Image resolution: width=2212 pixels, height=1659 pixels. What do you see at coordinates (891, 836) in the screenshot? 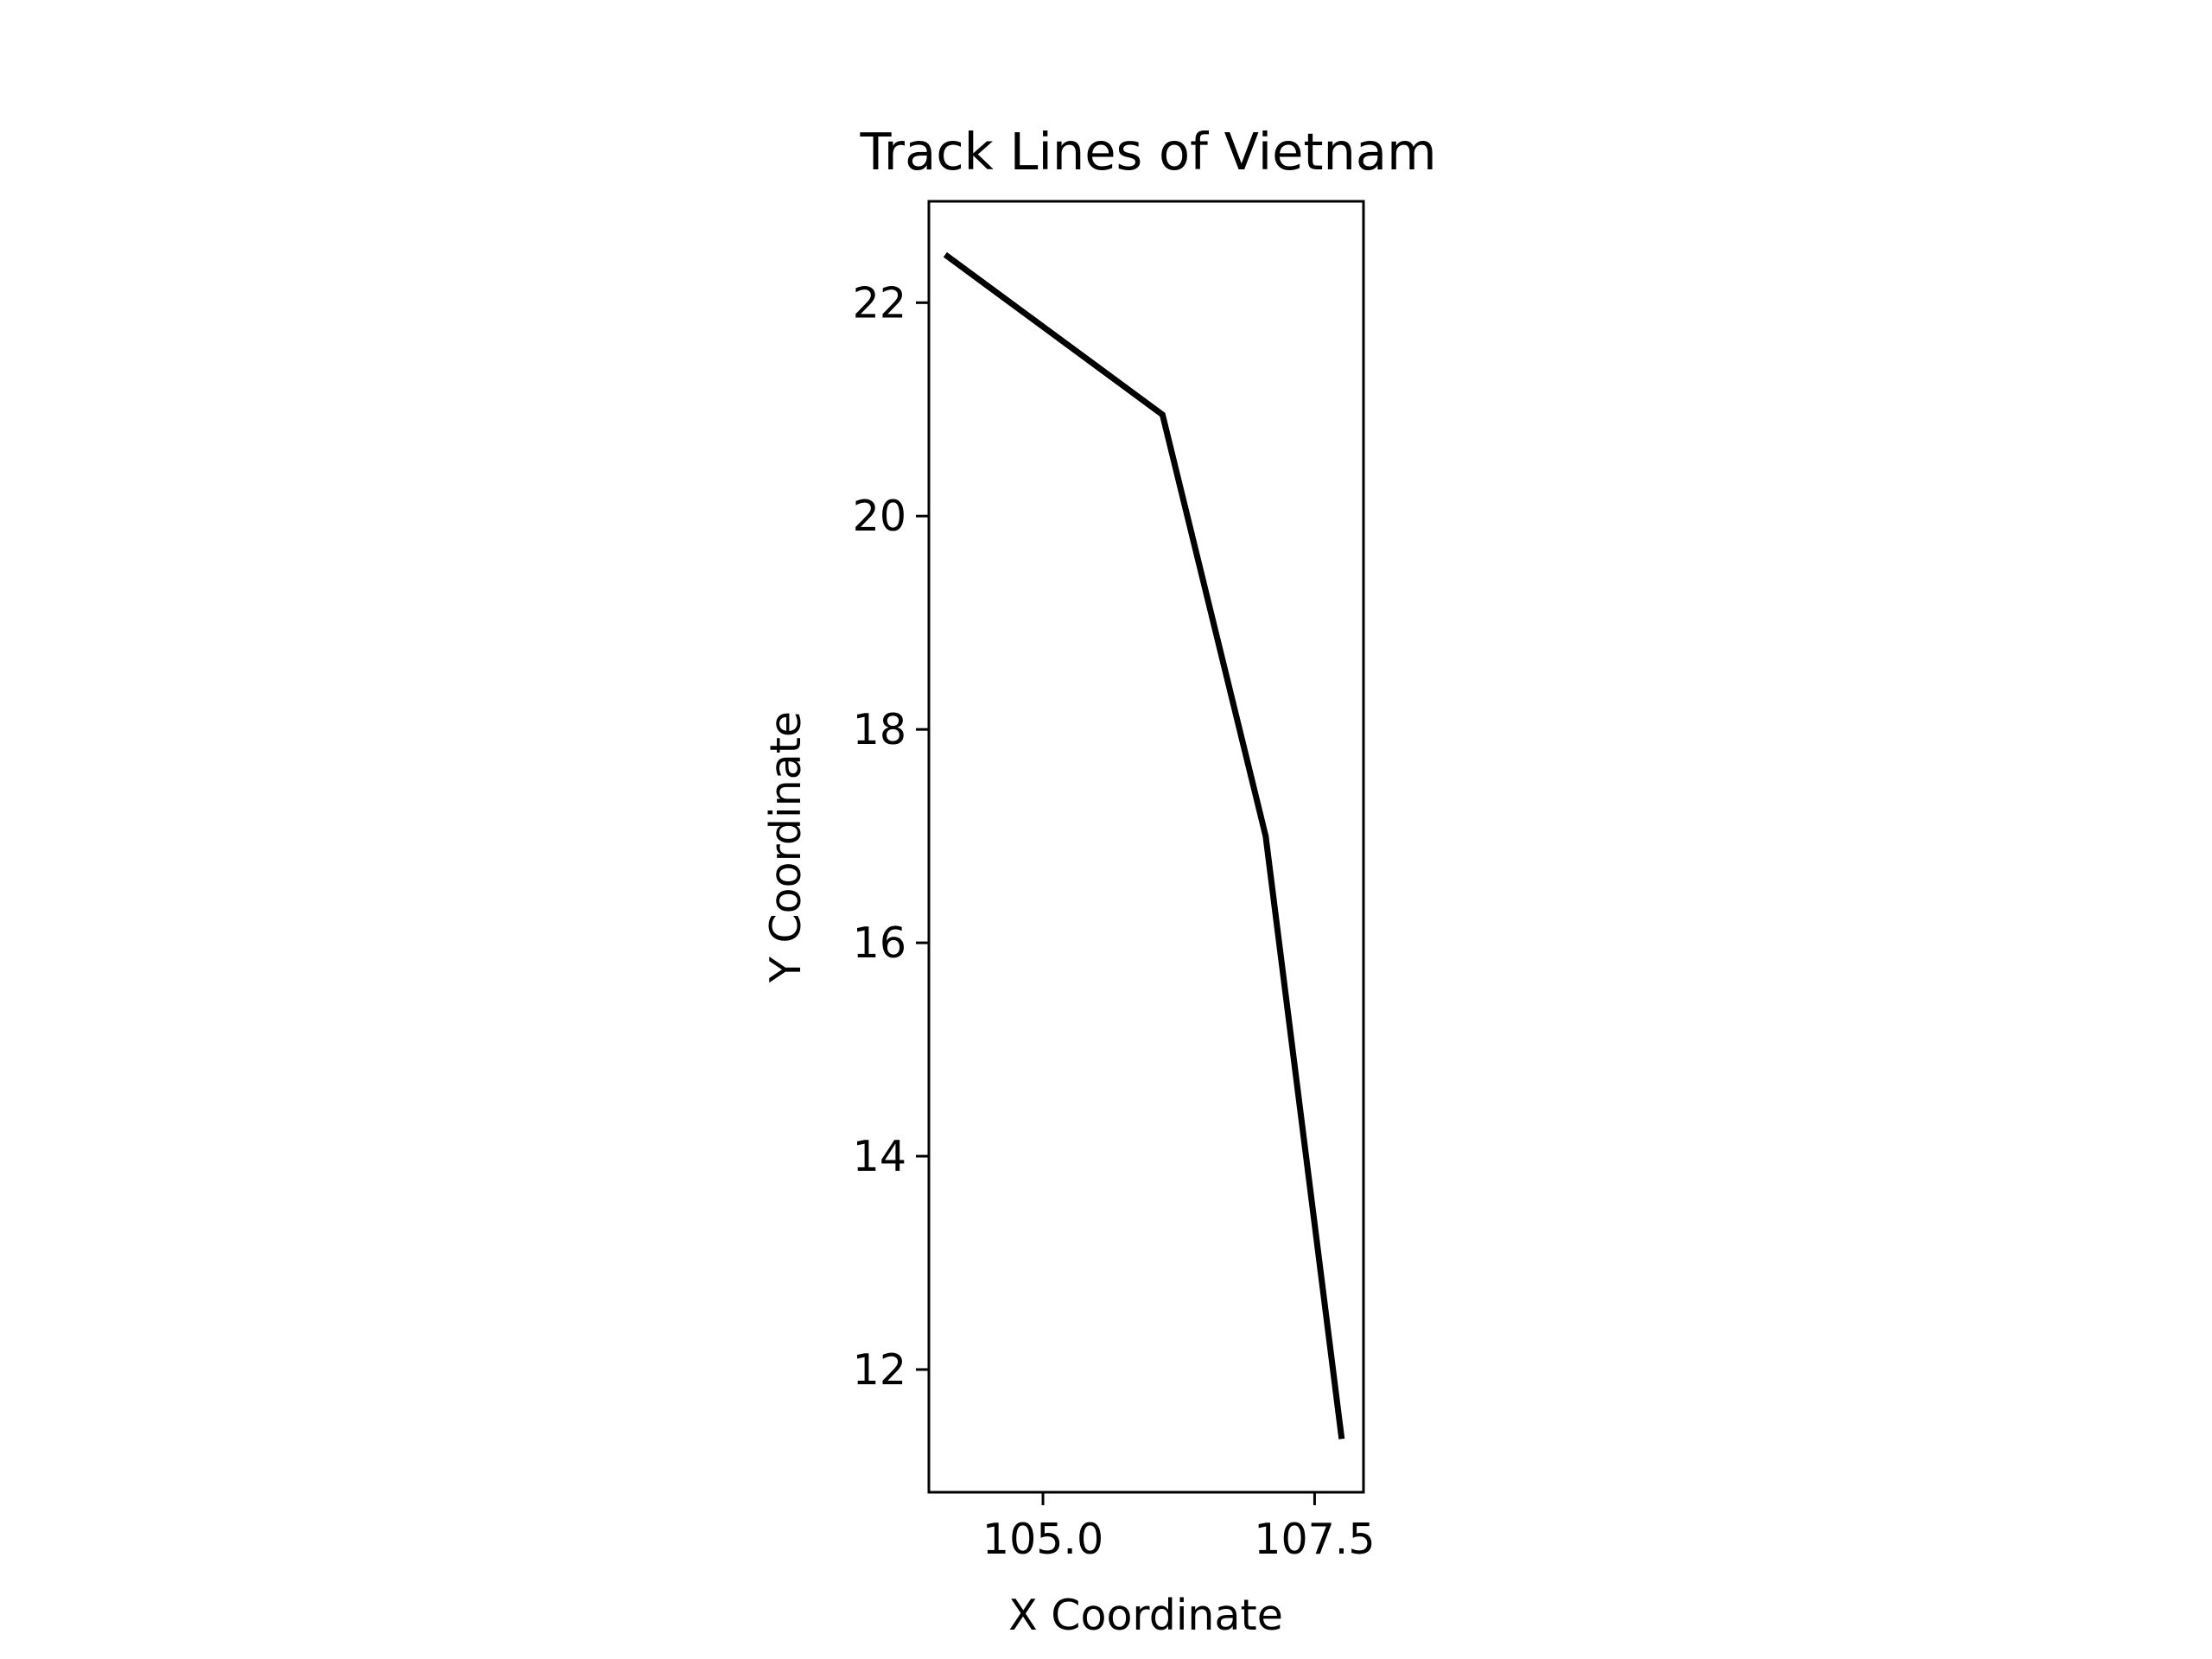
I see `y-axis-ticks: 12 14 16 18 20 22` at bounding box center [891, 836].